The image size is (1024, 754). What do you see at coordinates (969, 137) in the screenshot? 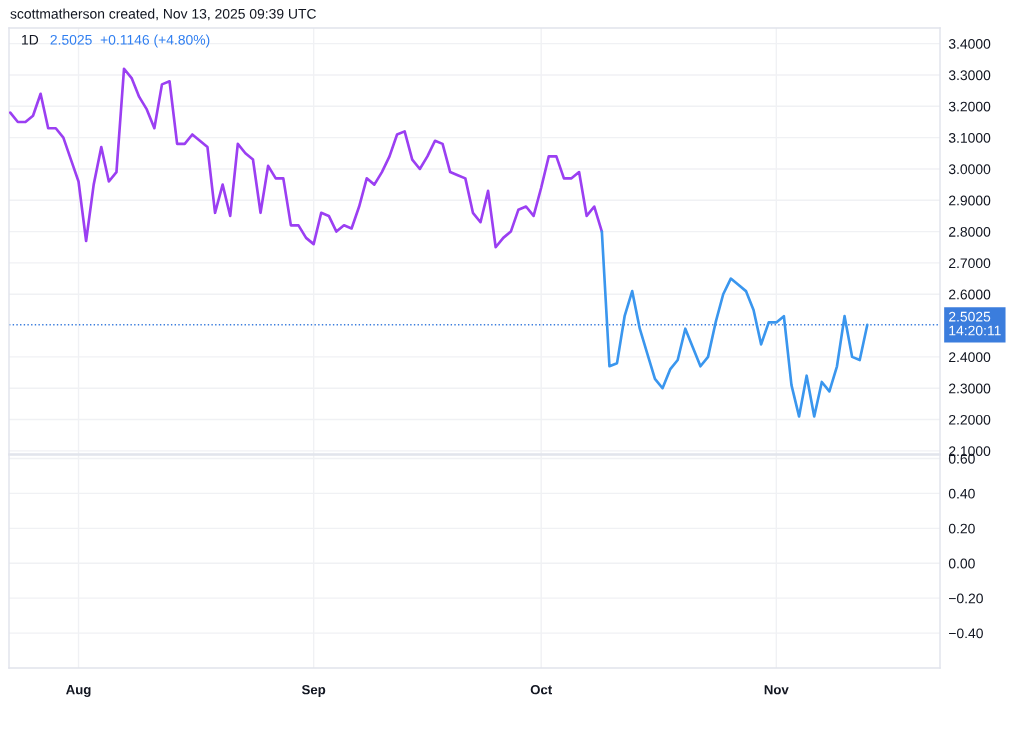
I see `y-tick-label: 3.1000` at bounding box center [969, 137].